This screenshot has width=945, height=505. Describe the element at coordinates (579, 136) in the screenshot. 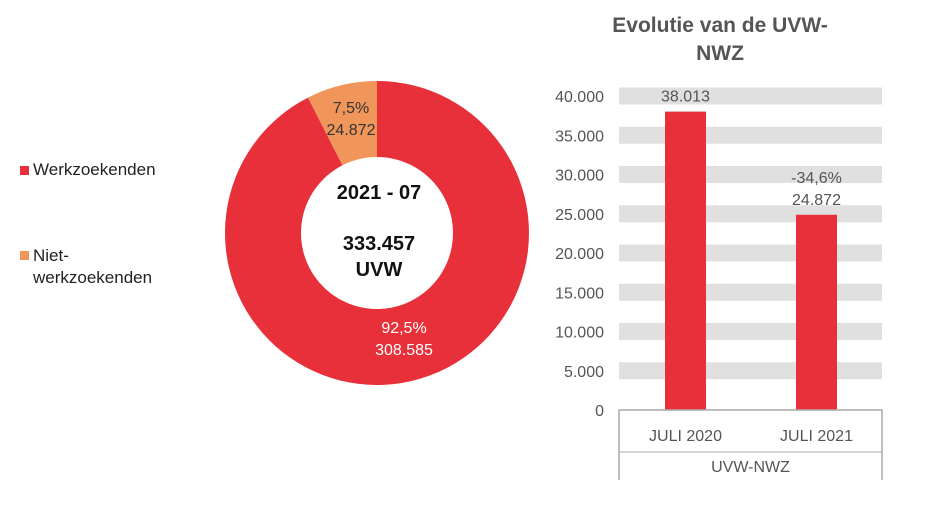

I see `y-tick-label: 35.000` at that location.